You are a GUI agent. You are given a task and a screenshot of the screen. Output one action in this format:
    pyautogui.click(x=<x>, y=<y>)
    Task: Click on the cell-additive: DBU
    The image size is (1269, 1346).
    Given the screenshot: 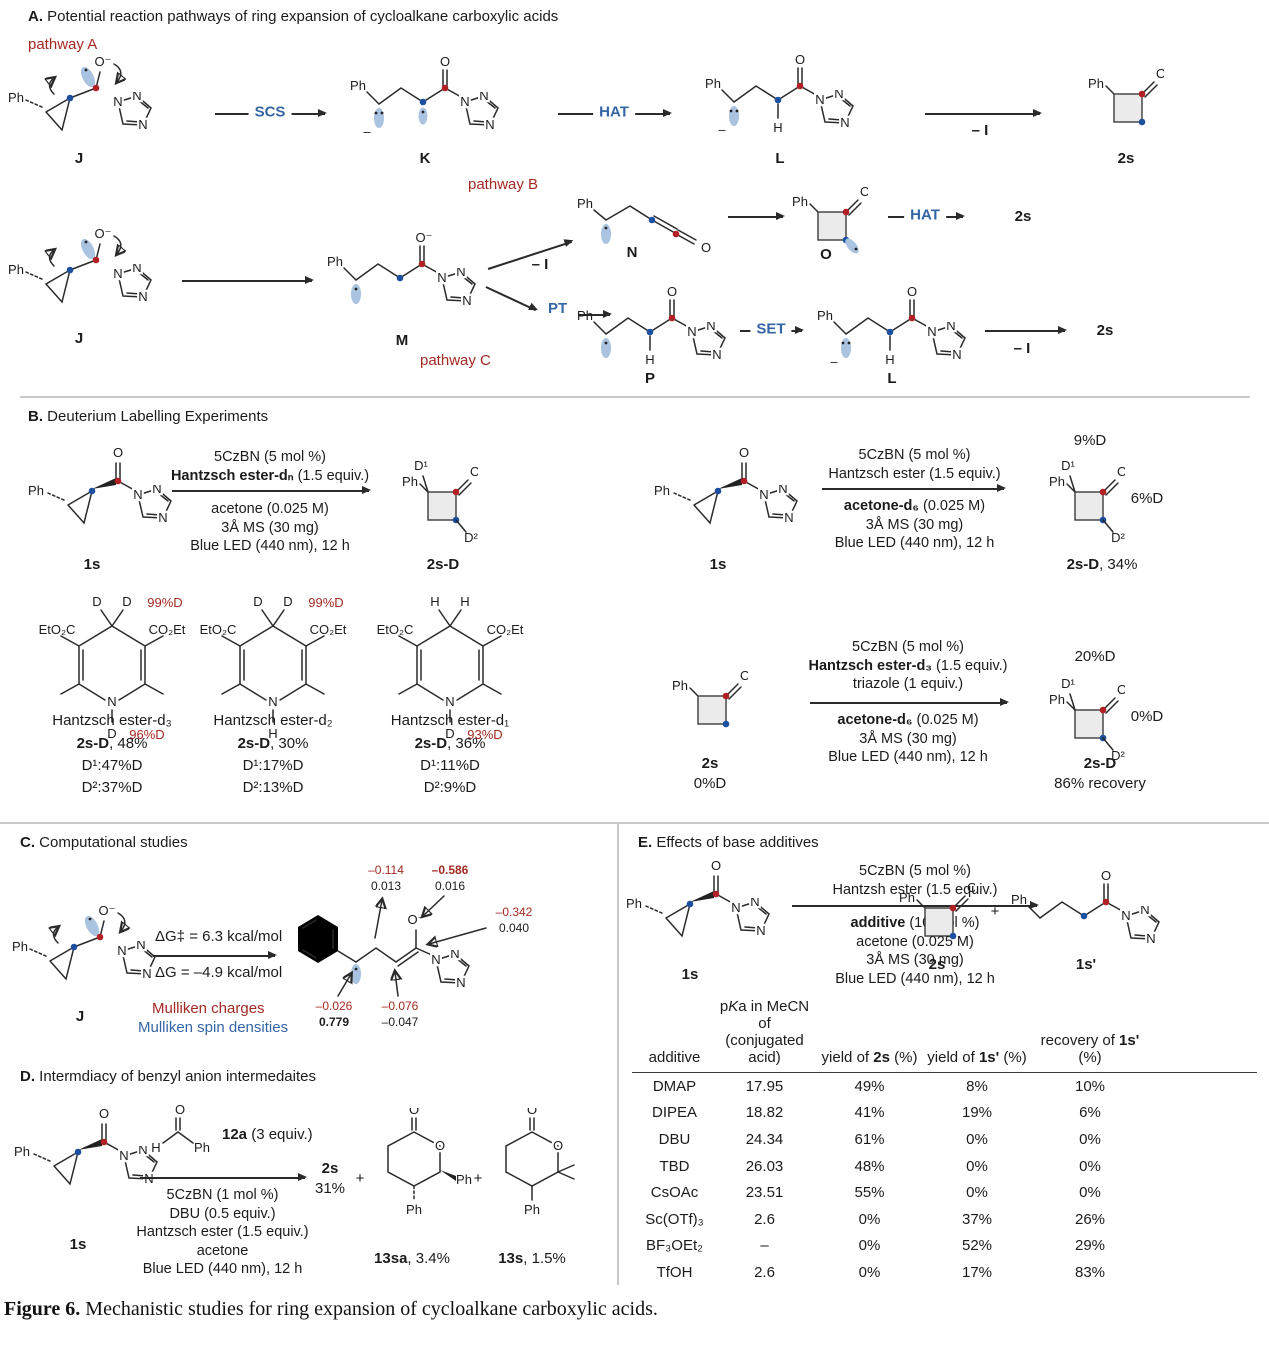 What is the action you would take?
    pyautogui.click(x=674, y=1139)
    